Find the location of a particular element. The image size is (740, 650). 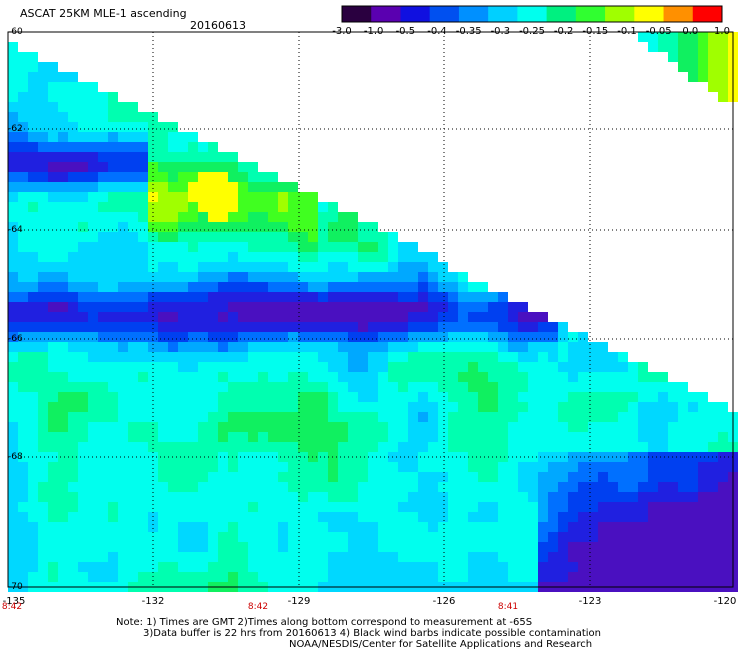

latitude-label: -64 is located at coordinates (15, 230).